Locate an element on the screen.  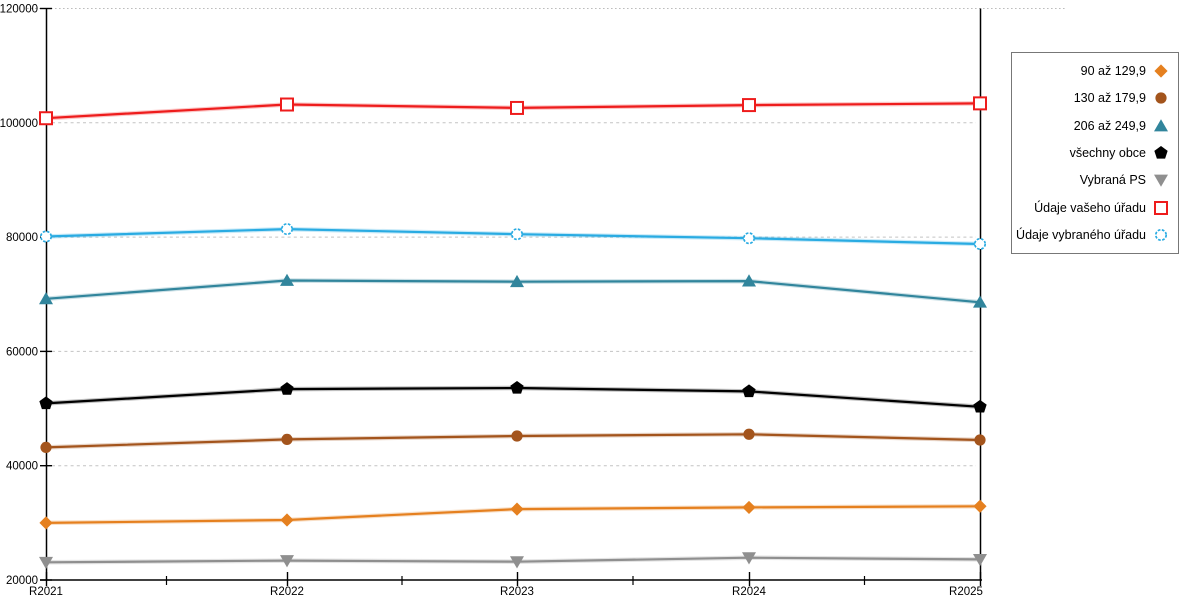
x-tick-label: R2025 is located at coordinates (966, 592).